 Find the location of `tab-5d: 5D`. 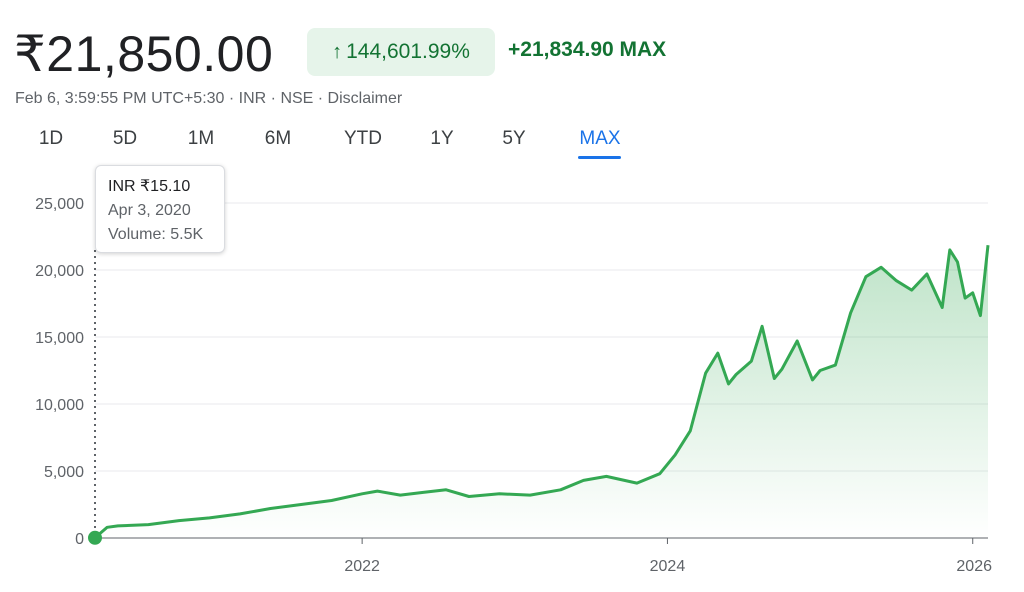

tab-5d: 5D is located at coordinates (125, 138).